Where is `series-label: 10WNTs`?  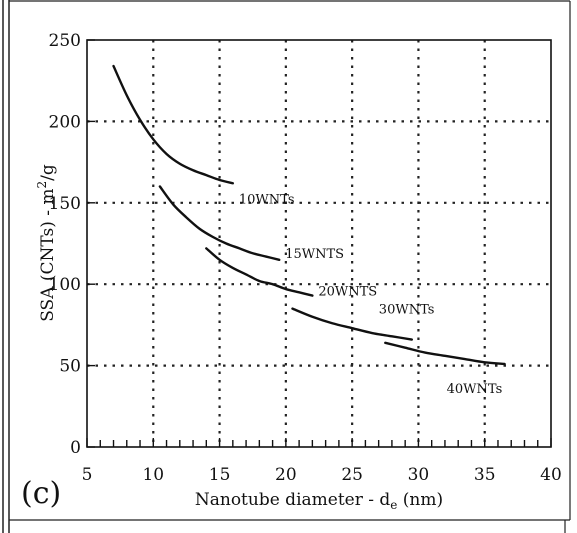 series-label: 10WNTs is located at coordinates (267, 199).